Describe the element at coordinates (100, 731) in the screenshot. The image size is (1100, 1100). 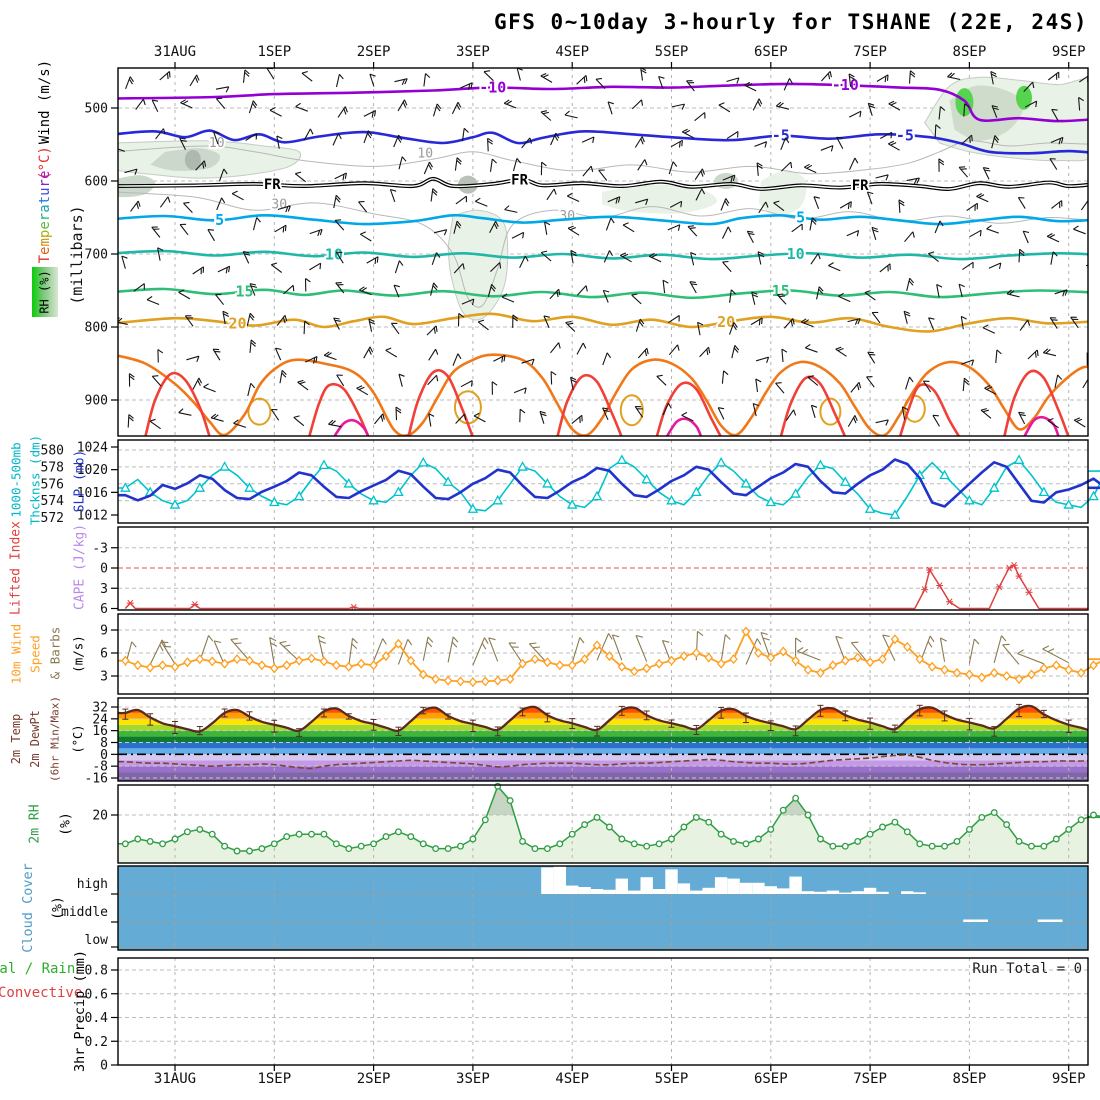
I see `svg-text: 16` at that location.